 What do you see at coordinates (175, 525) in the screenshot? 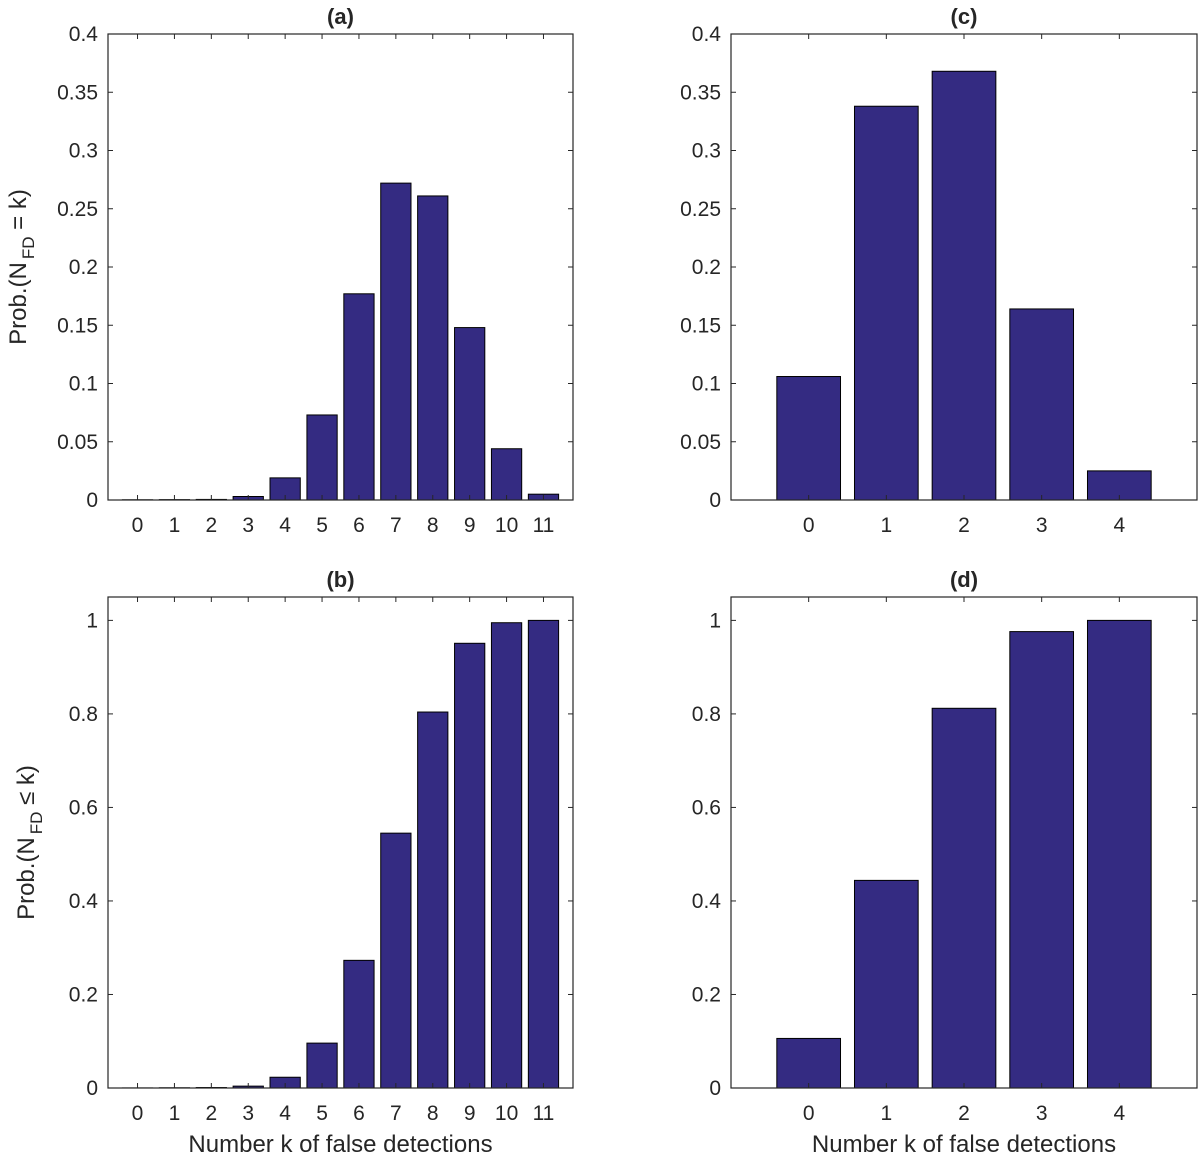
I see `xtick-label-a: 1` at bounding box center [175, 525].